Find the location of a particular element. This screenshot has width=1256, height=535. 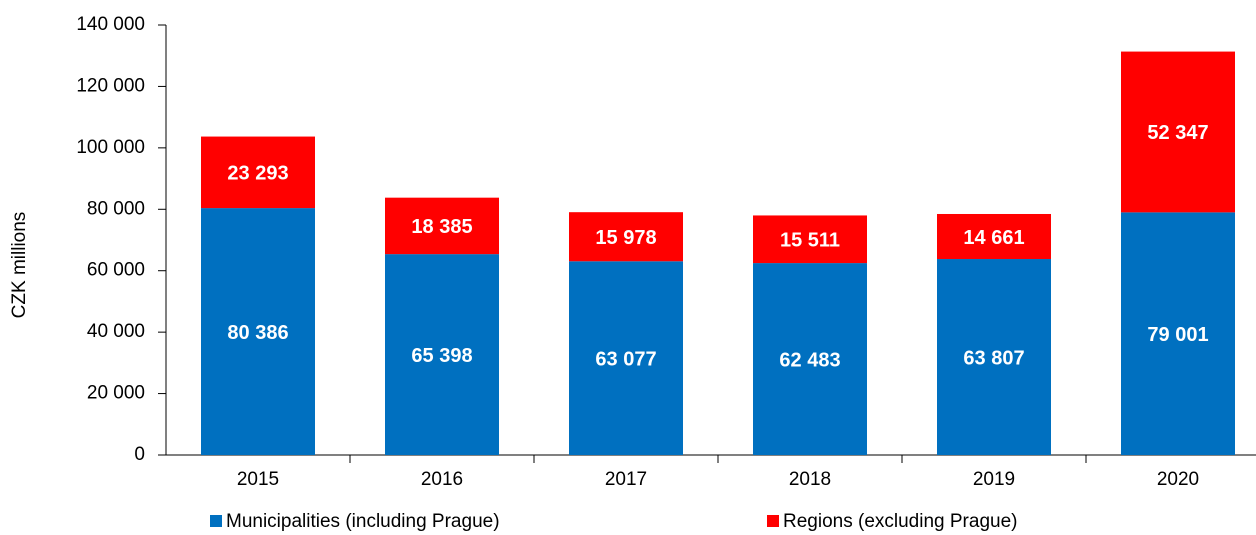

value-label: 14 661 is located at coordinates (993, 238).